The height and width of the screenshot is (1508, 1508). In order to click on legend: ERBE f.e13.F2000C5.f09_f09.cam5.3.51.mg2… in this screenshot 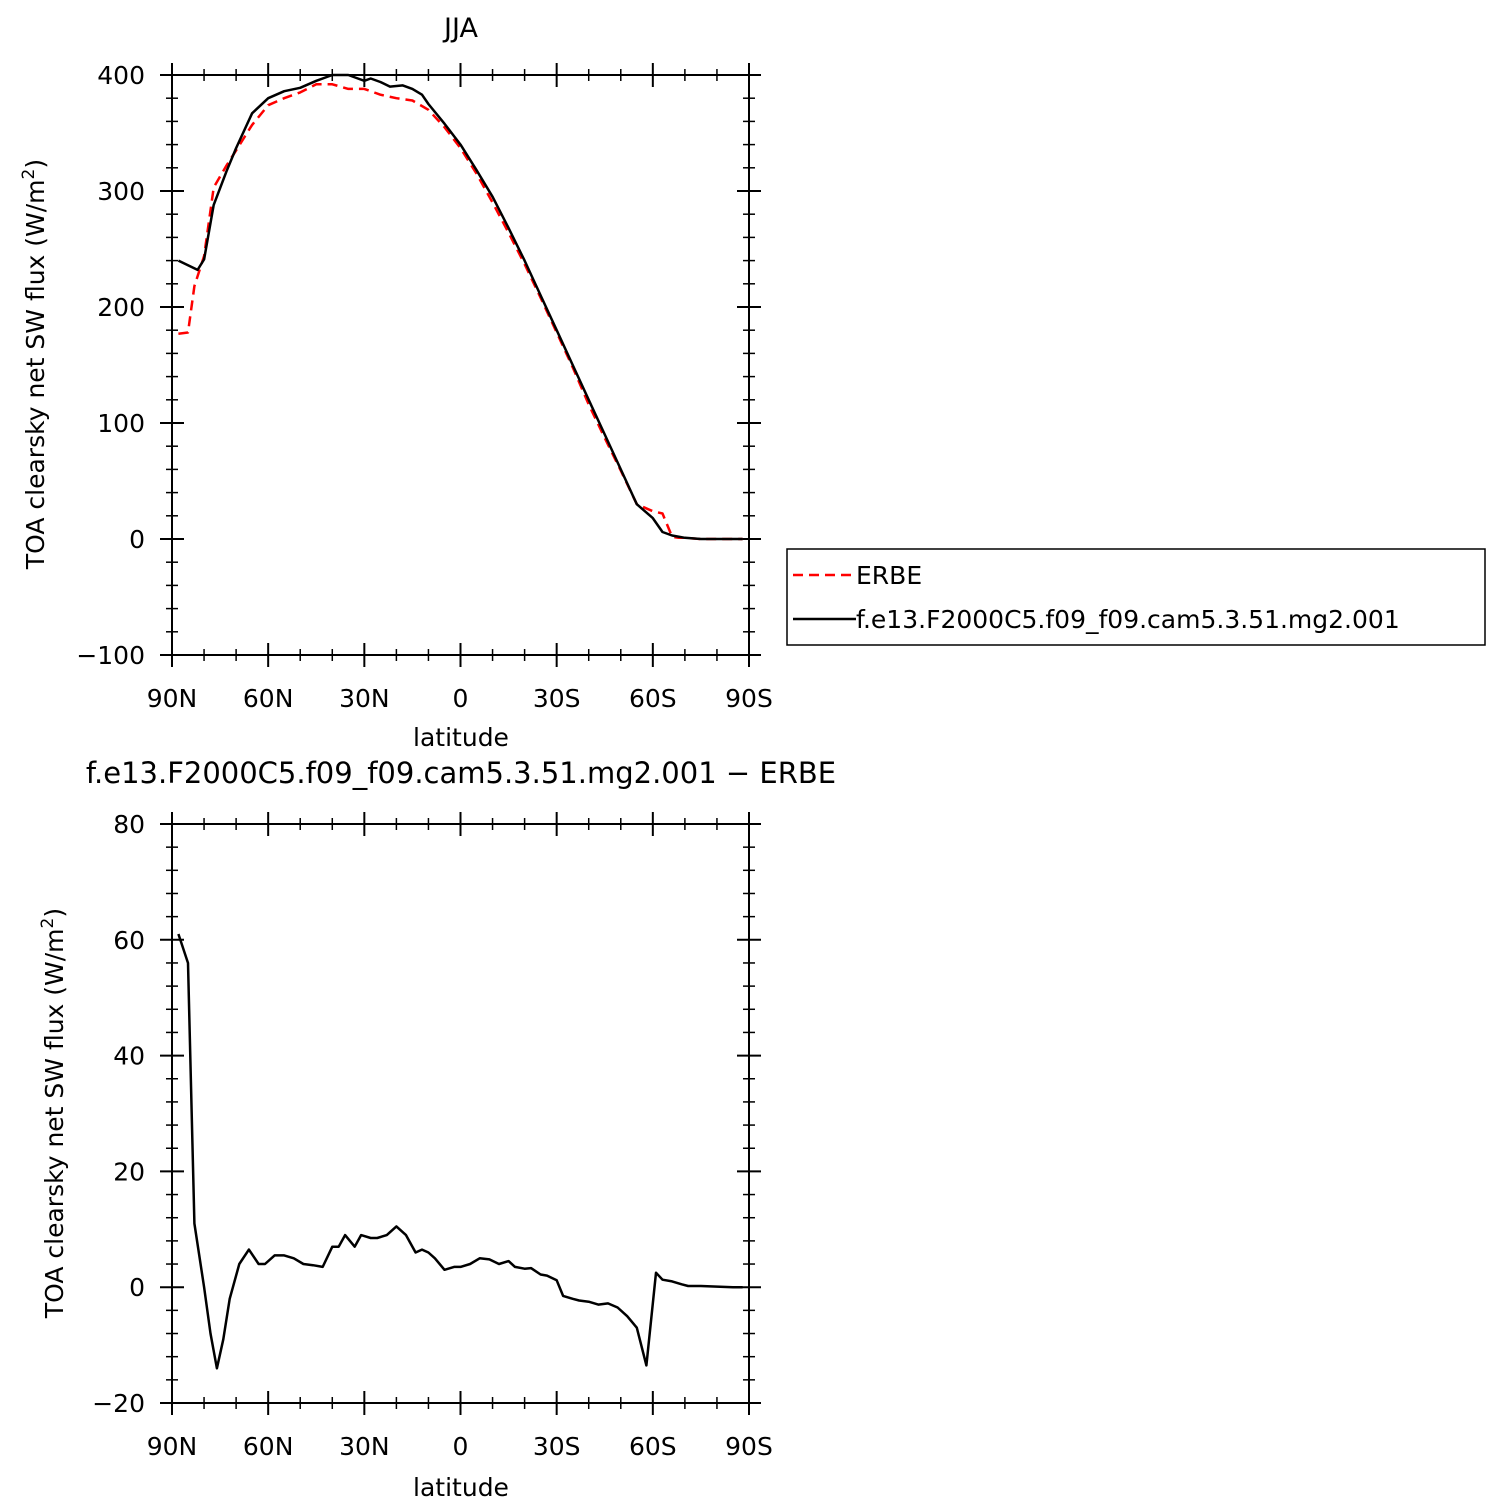, I will do `click(1136, 597)`.